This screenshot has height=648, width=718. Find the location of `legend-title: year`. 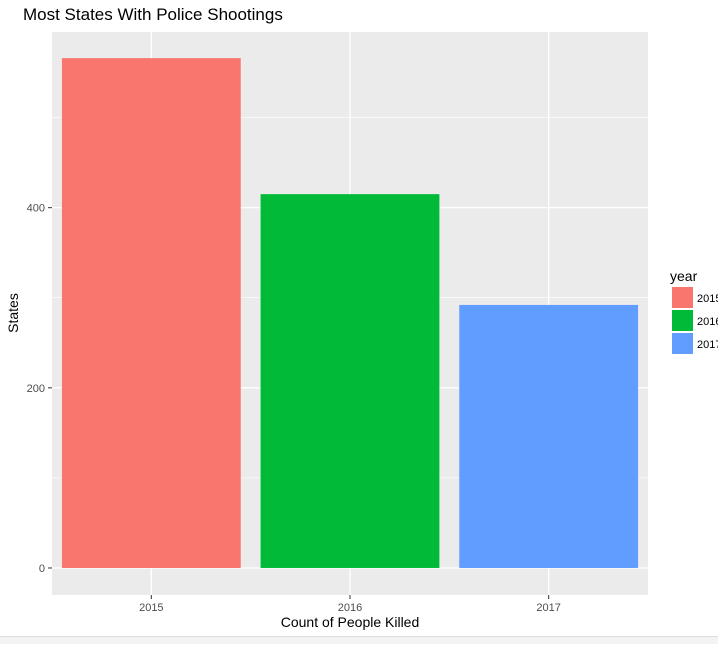

legend-title: year is located at coordinates (684, 276).